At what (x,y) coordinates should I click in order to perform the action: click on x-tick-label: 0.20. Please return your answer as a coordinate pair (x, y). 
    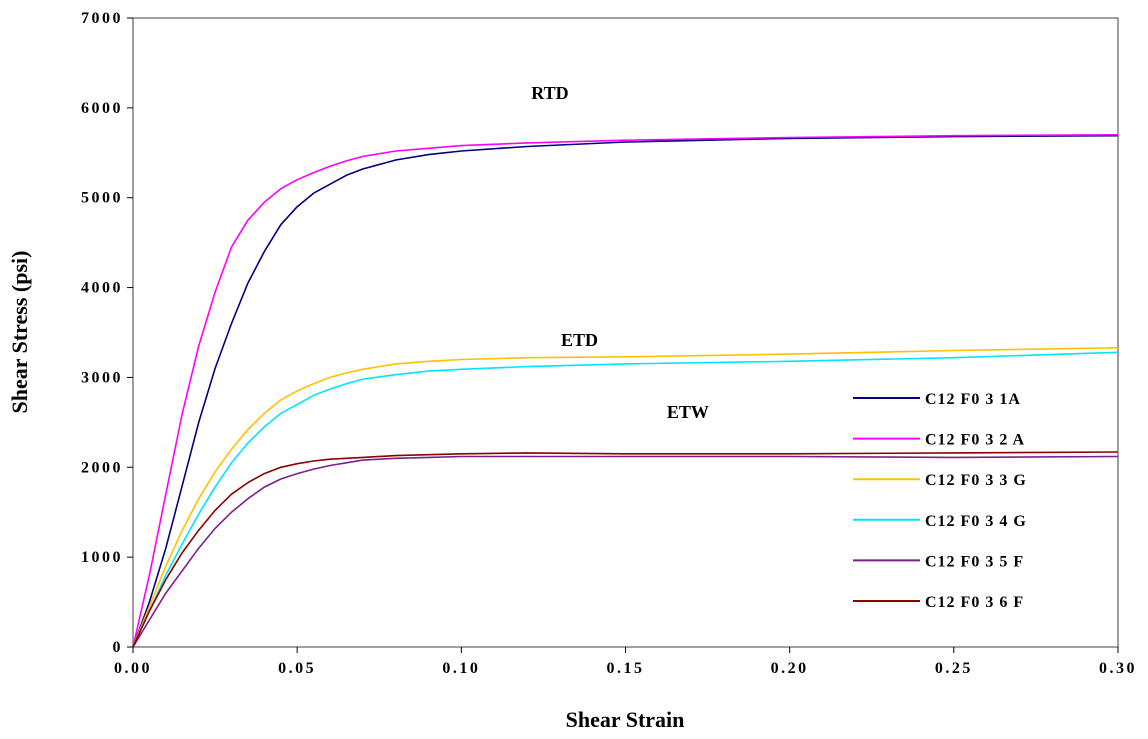
    Looking at the image, I should click on (790, 668).